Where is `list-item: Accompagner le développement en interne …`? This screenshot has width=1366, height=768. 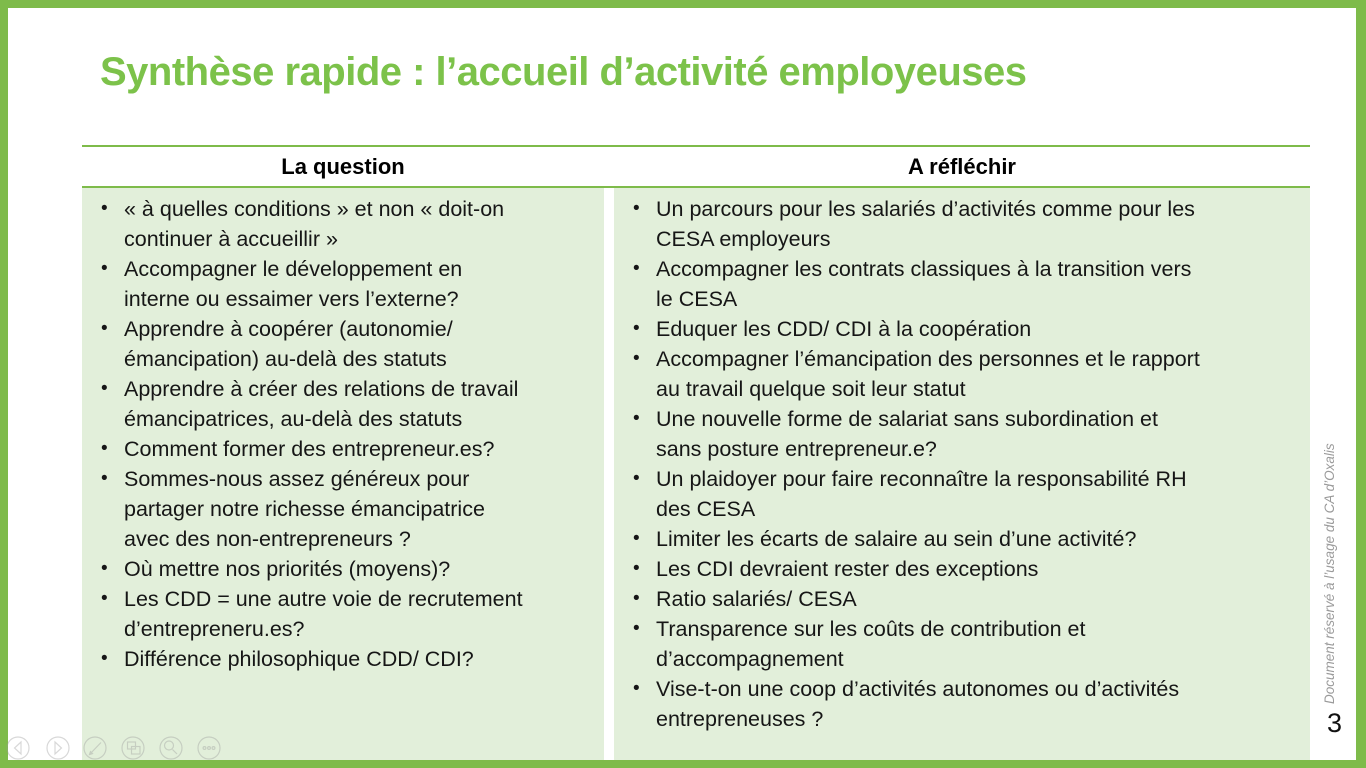
list-item: Accompagner le développement en interne … is located at coordinates (347, 284).